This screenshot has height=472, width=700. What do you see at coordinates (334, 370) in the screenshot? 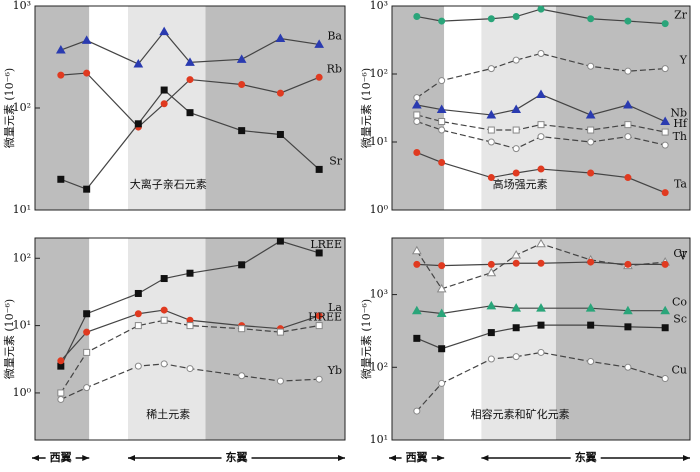
I see `series-name: Yb` at bounding box center [334, 370].